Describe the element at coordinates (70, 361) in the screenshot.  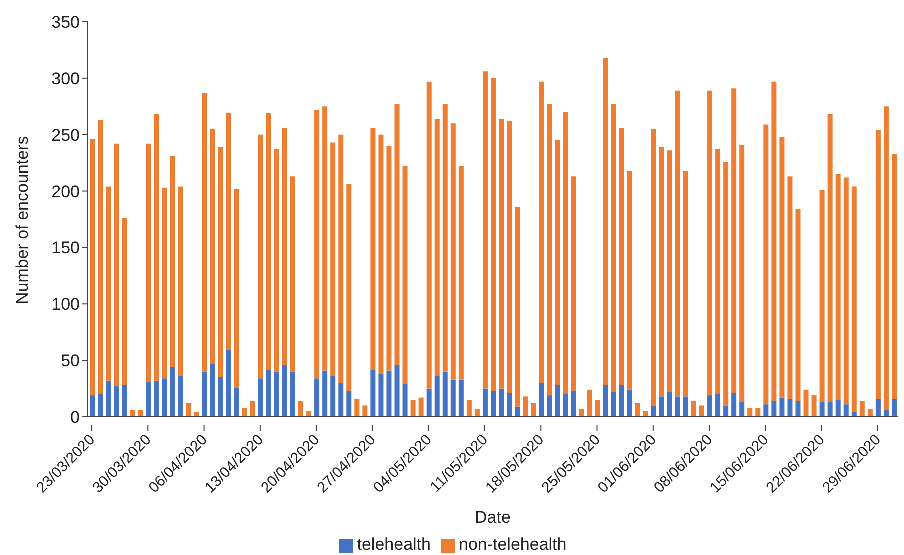
I see `y-tick-label: 50` at that location.